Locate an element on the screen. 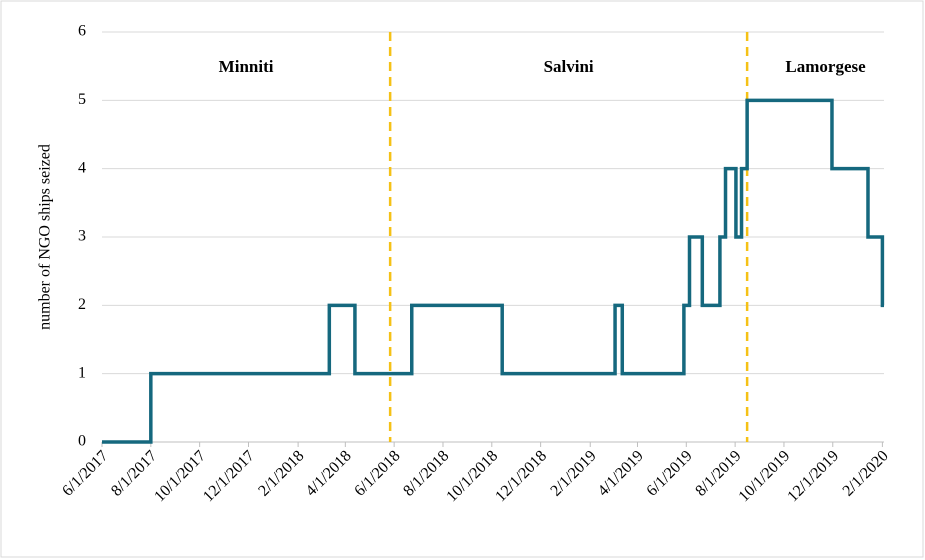 Image resolution: width=925 pixels, height=560 pixels. y-tick-label: 0 is located at coordinates (82, 441).